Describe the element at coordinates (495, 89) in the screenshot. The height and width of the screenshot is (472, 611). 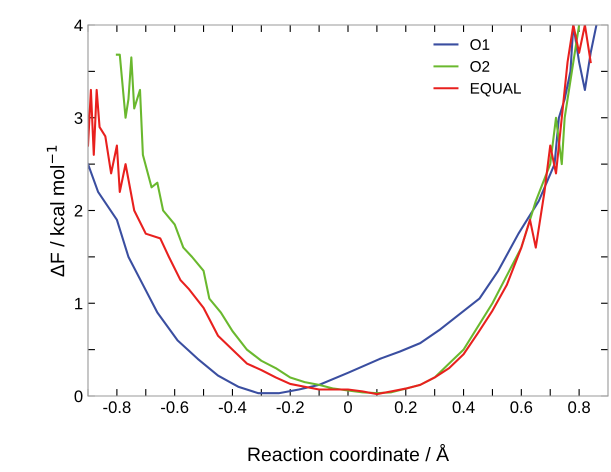
I see `legend-label: EQUAL` at that location.